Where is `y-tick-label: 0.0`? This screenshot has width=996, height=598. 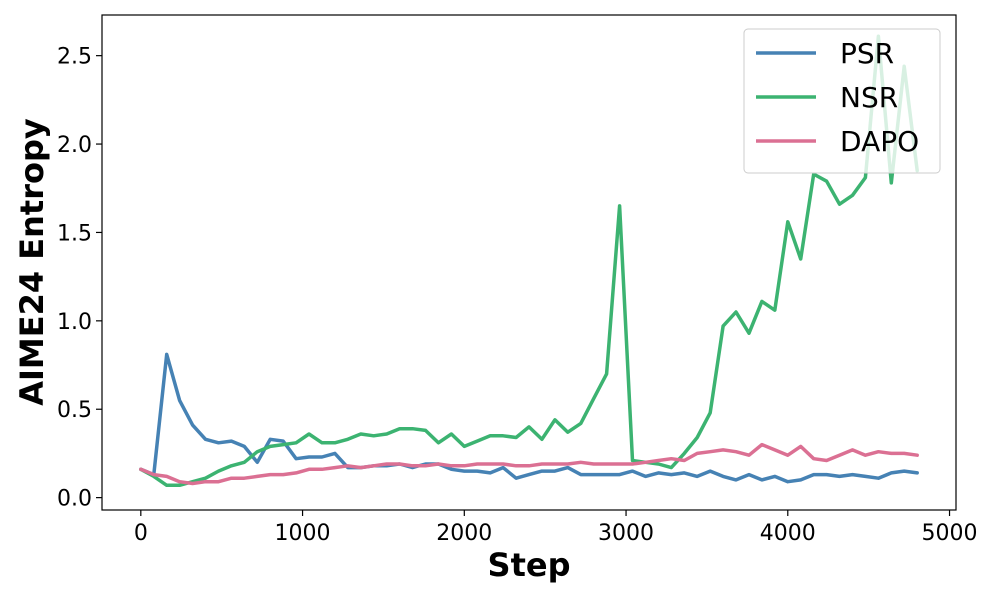
y-tick-label: 0.0 is located at coordinates (74, 499).